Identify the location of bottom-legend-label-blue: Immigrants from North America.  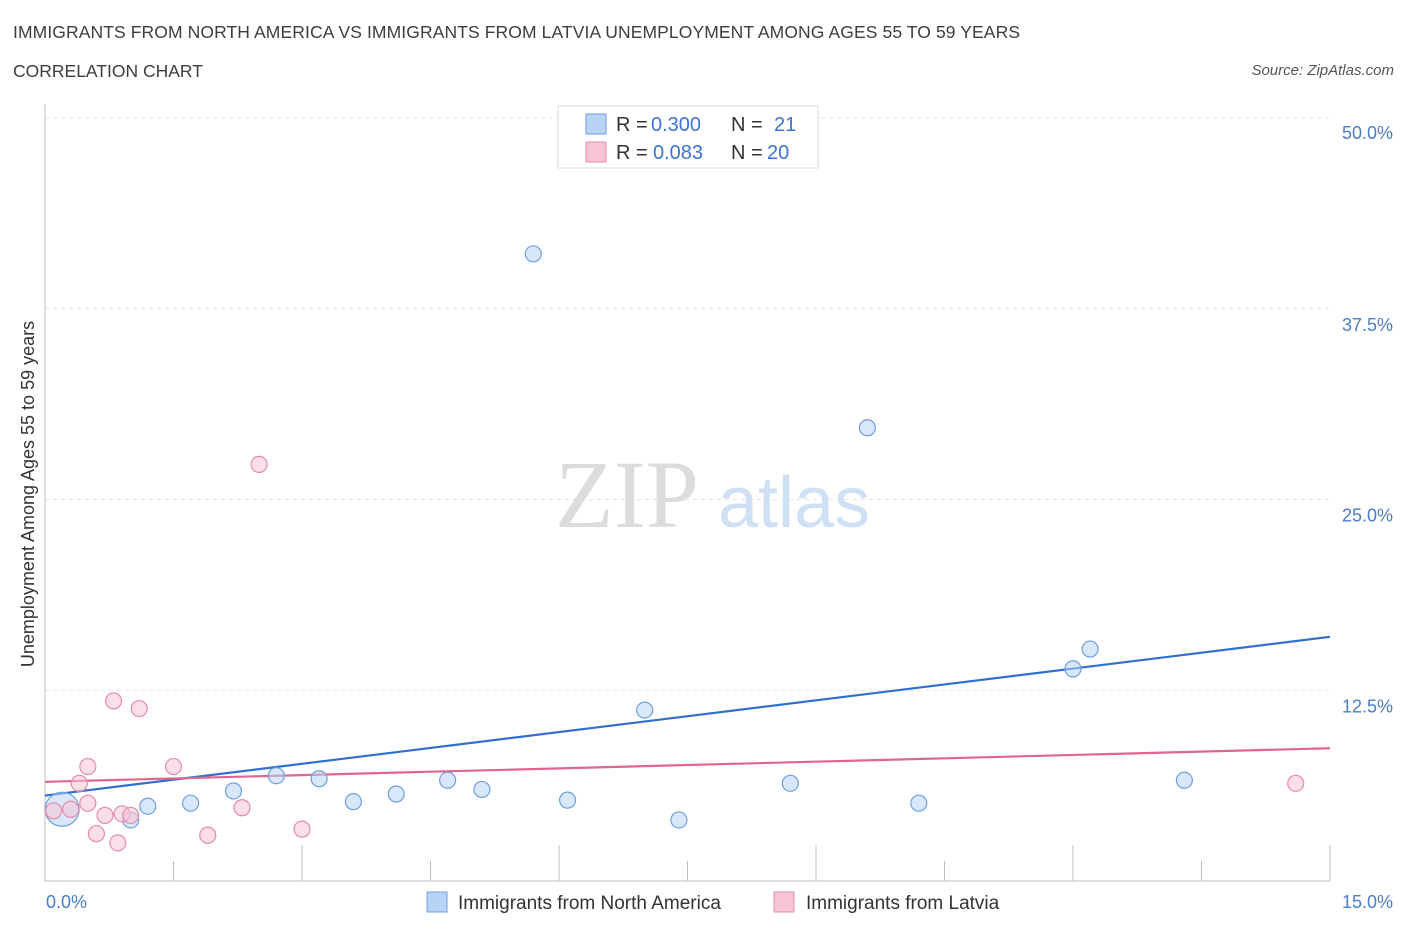
(589, 903).